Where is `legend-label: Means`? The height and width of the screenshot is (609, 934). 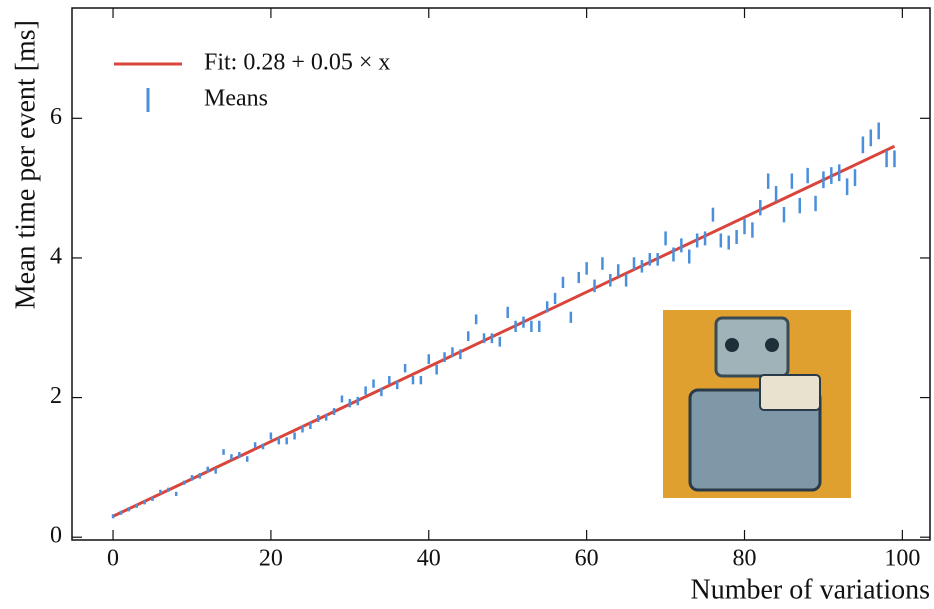
legend-label: Means is located at coordinates (236, 99).